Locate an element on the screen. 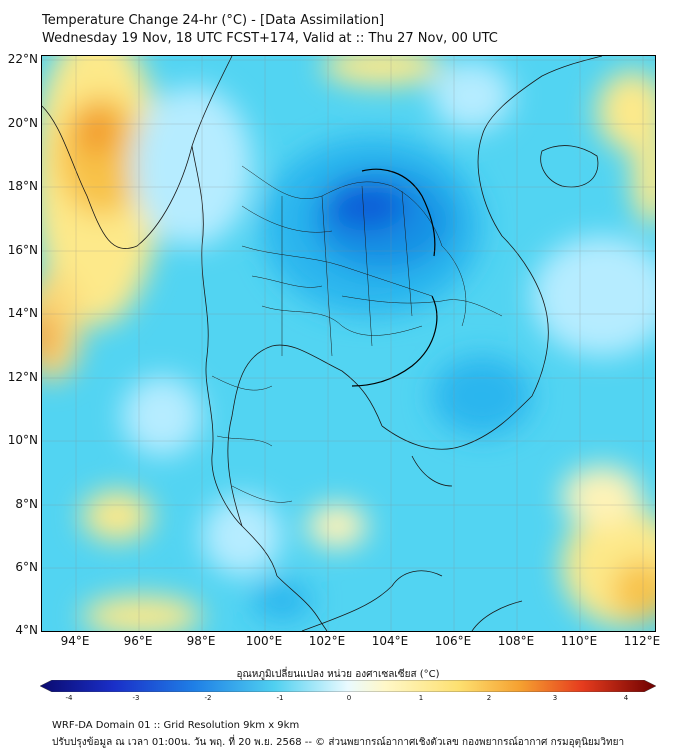  colorbar-gradient is located at coordinates (348, 686).